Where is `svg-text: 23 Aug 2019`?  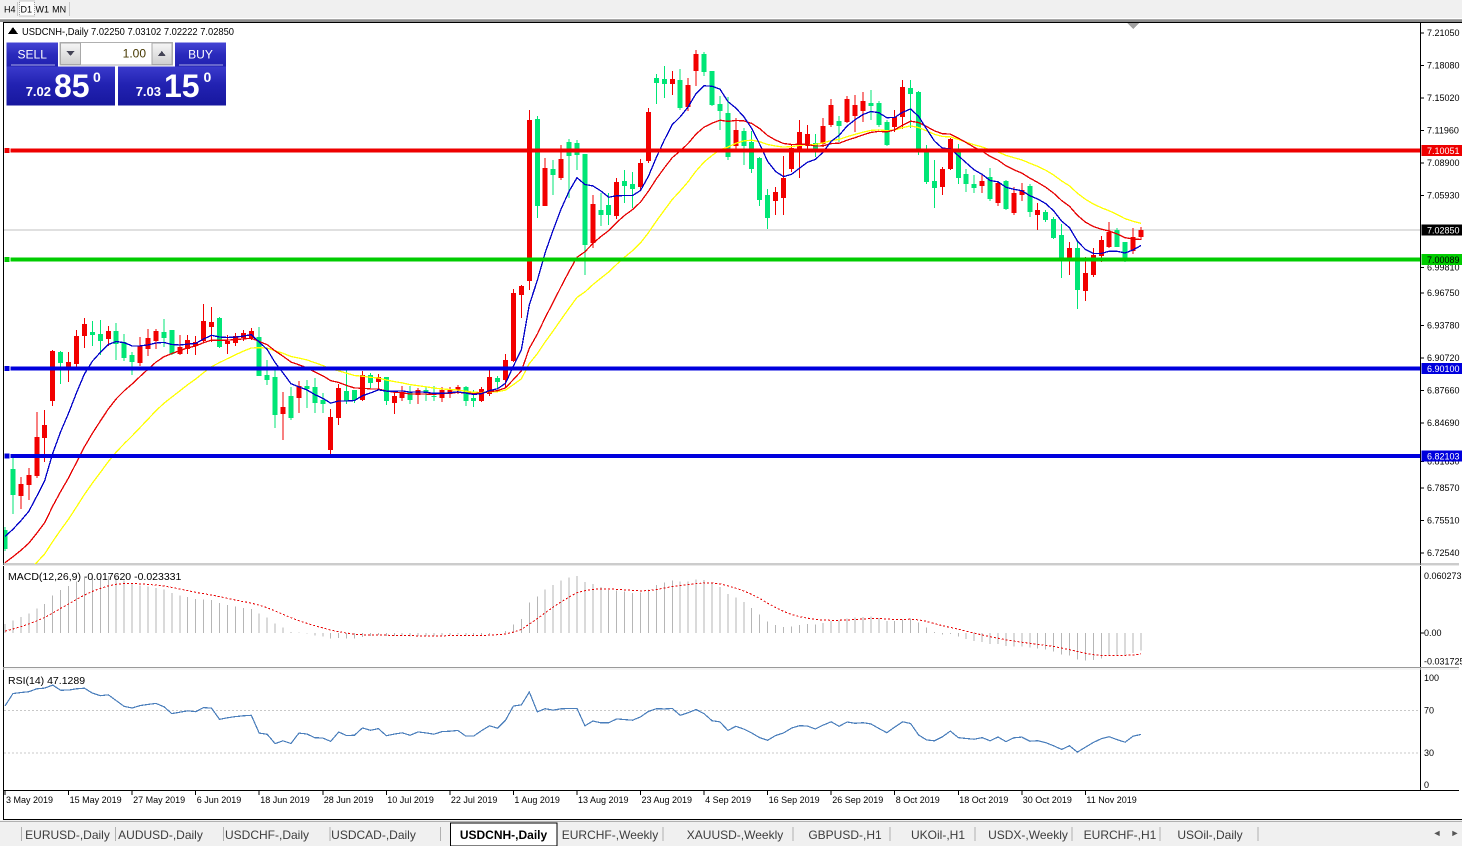 svg-text: 23 Aug 2019 is located at coordinates (667, 800).